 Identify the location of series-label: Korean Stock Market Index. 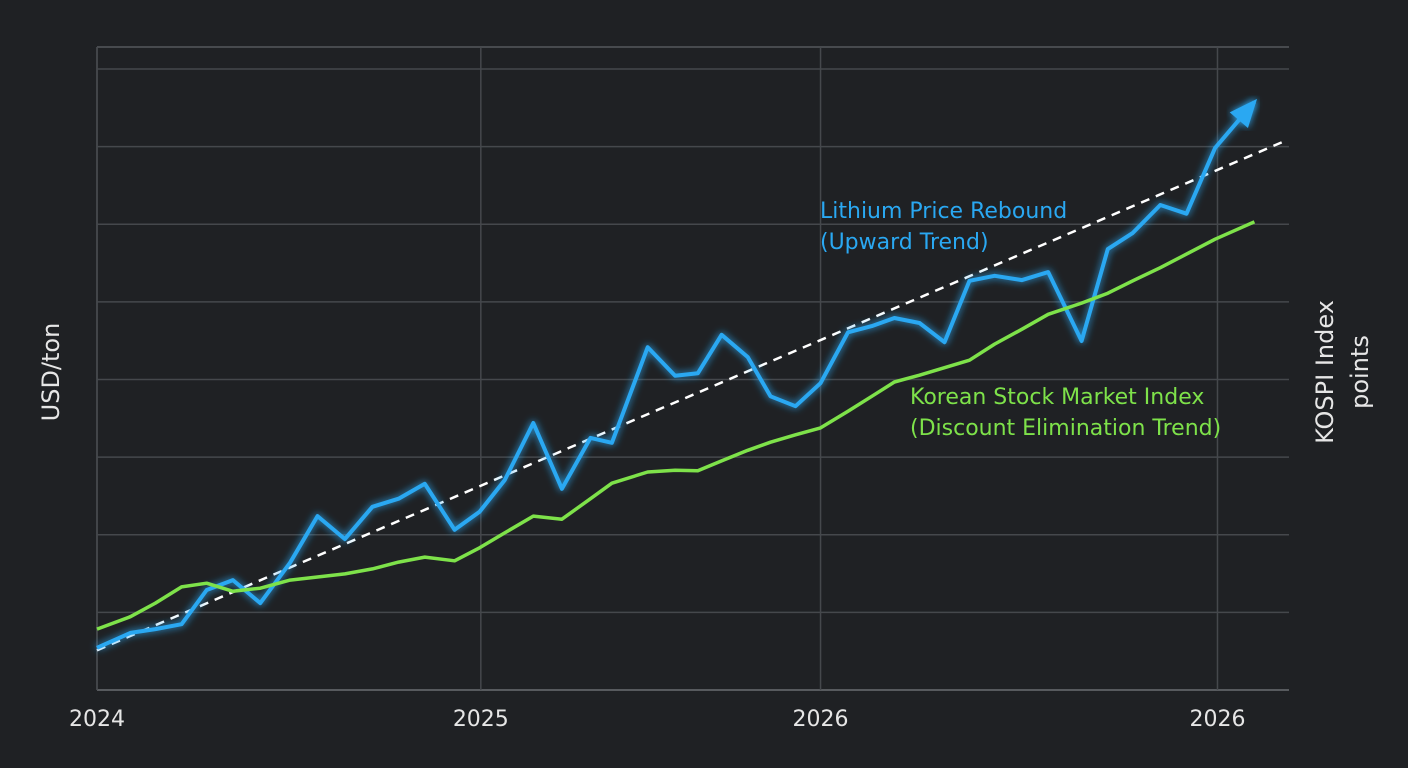
(1057, 397).